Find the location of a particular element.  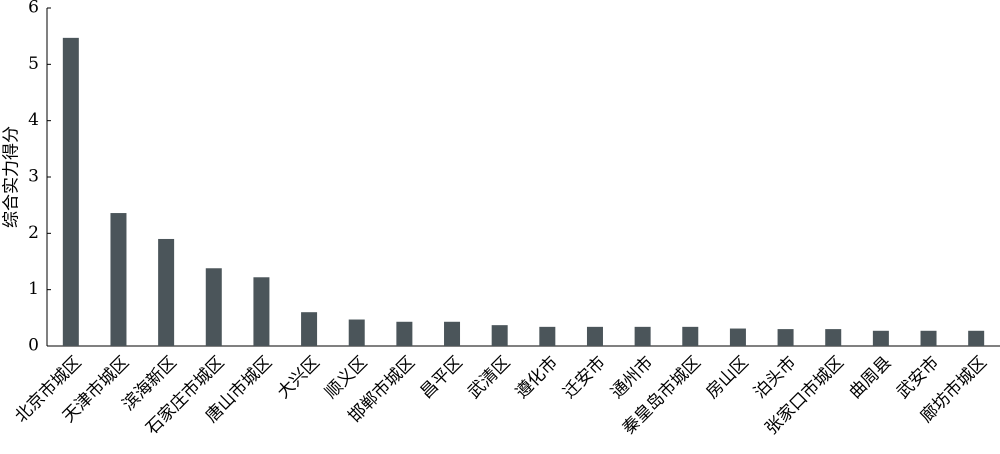

y-tick-label: 1 is located at coordinates (33, 289).